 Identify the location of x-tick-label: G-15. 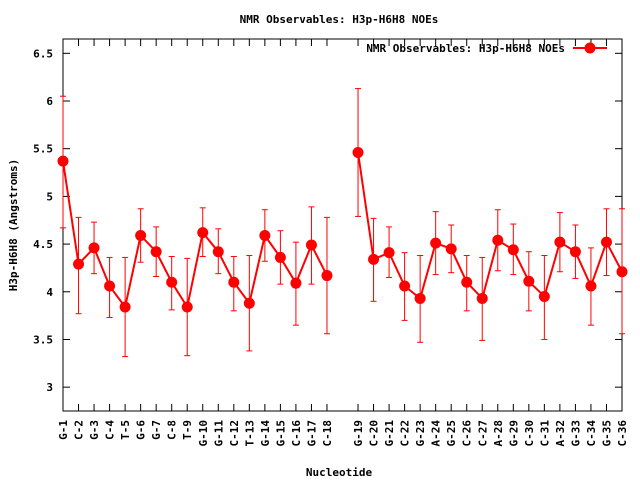
(280, 433).